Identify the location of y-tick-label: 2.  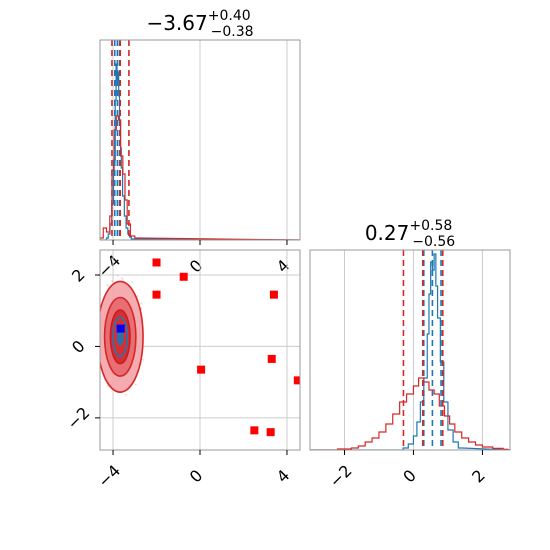
(78, 275).